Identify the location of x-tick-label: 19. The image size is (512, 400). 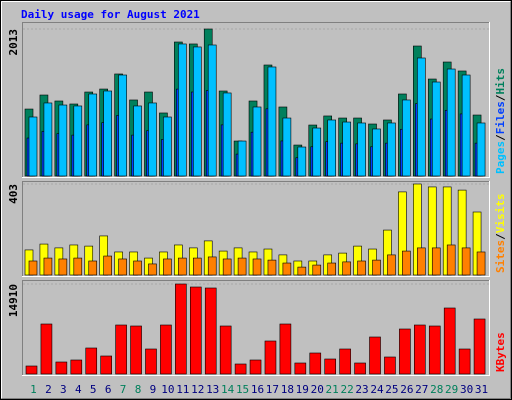
(302, 389).